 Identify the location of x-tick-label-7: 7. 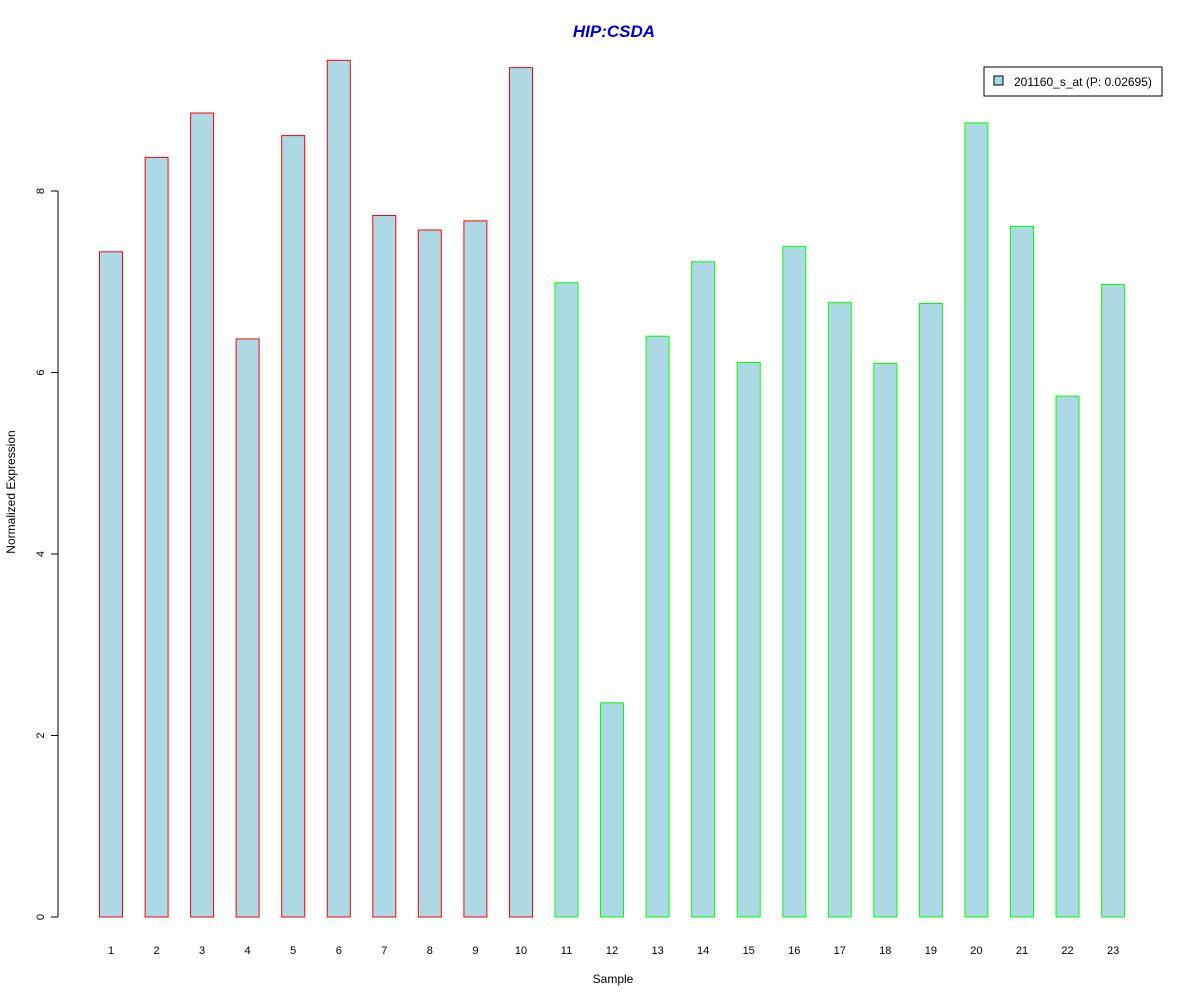
(384, 951).